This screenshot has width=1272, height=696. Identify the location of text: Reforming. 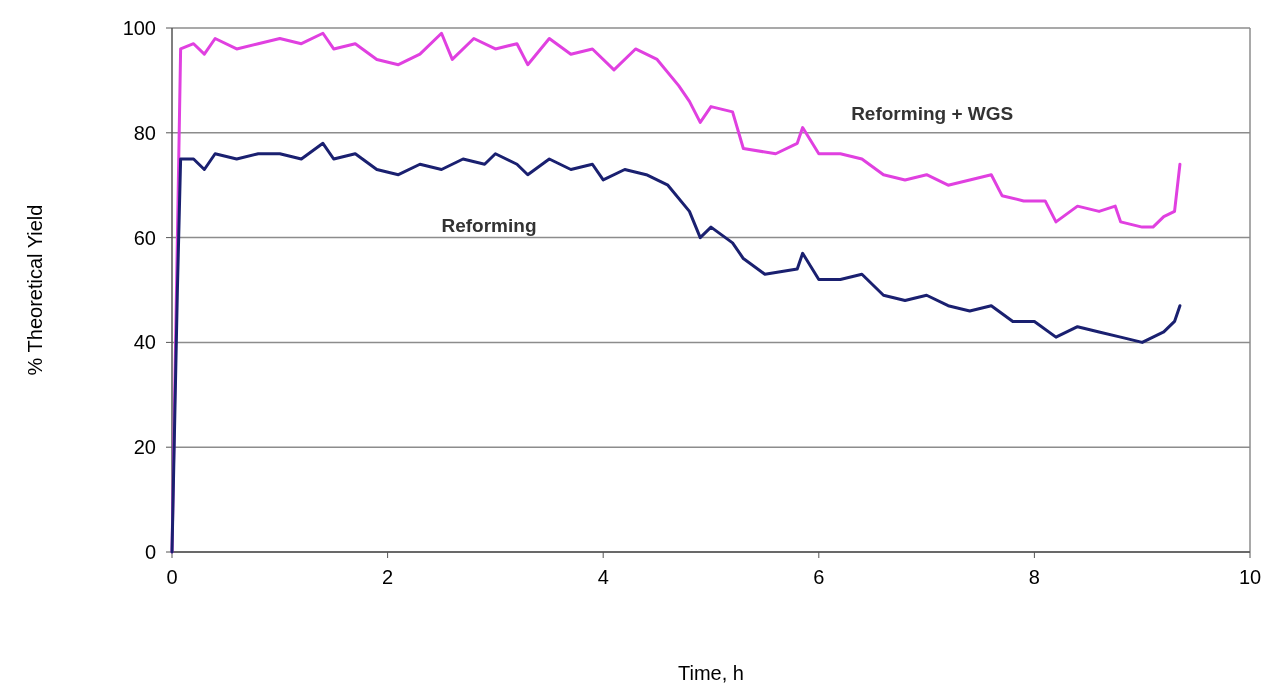
(489, 226).